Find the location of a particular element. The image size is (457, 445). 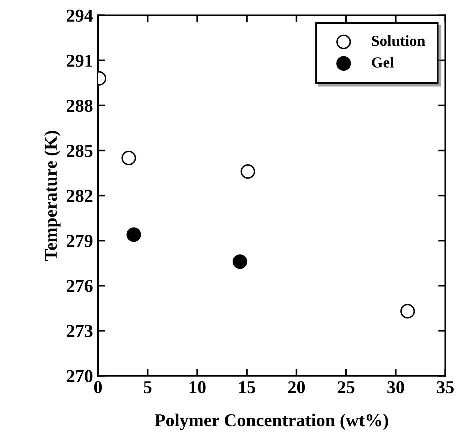

x-tick-label: 25 is located at coordinates (346, 387).